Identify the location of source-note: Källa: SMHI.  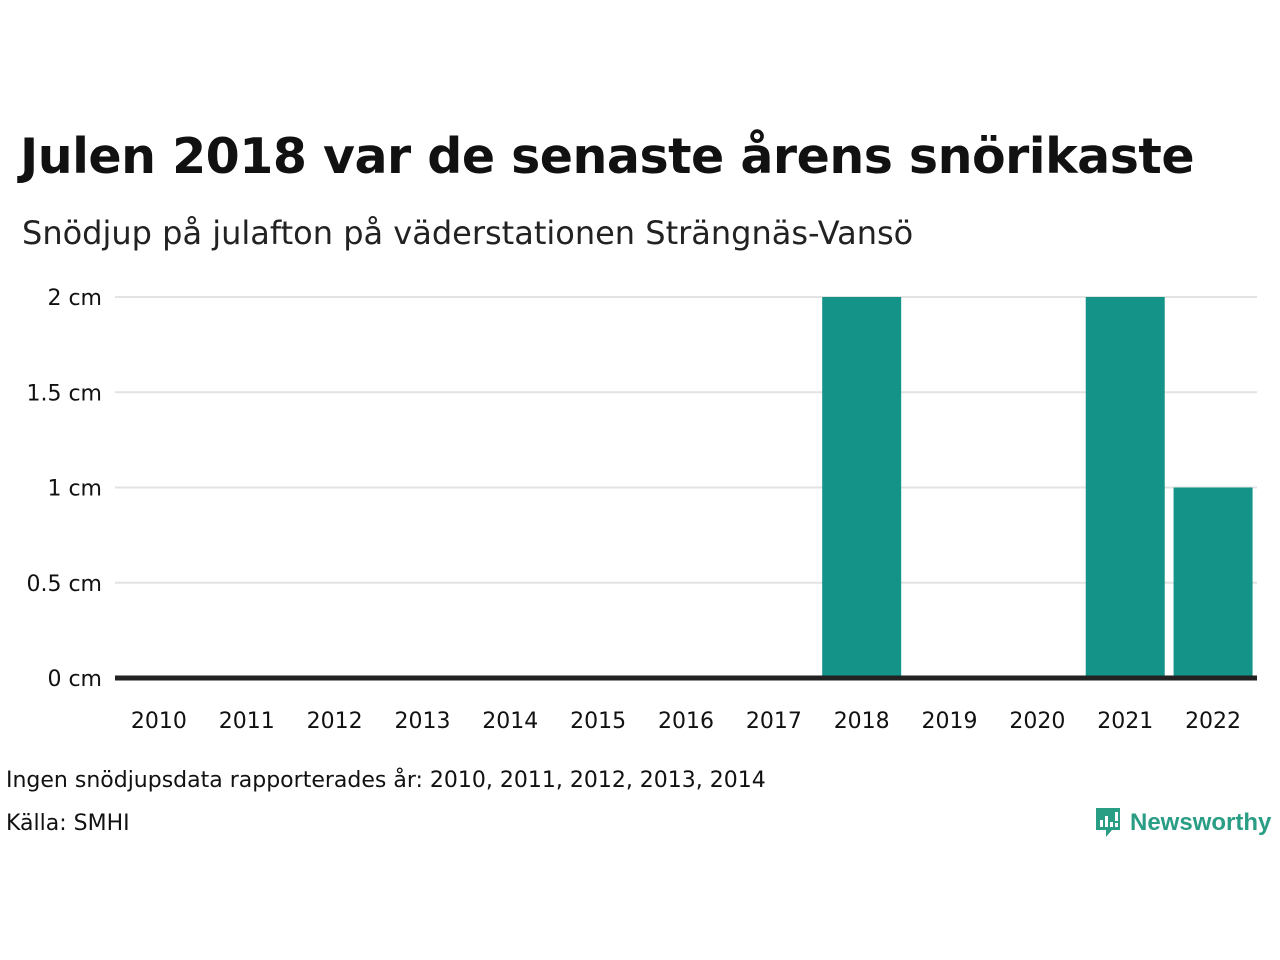
(68, 823).